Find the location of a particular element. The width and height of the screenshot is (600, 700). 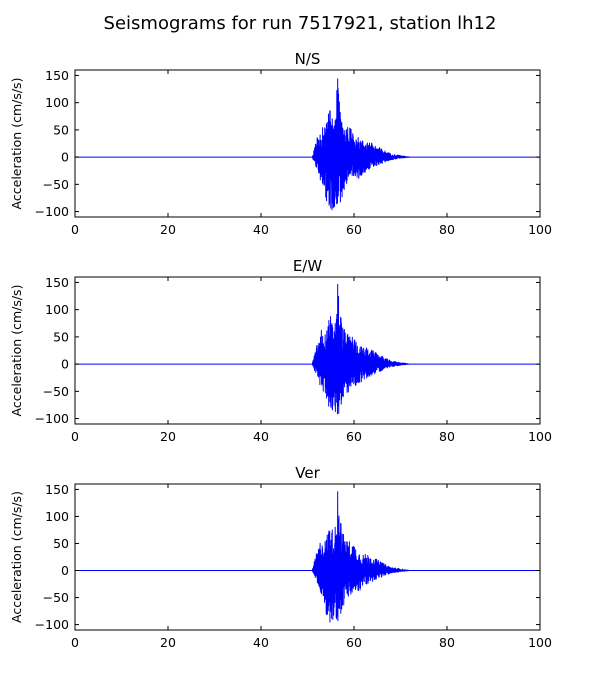

subplot-title-ew: E/W is located at coordinates (308, 266).